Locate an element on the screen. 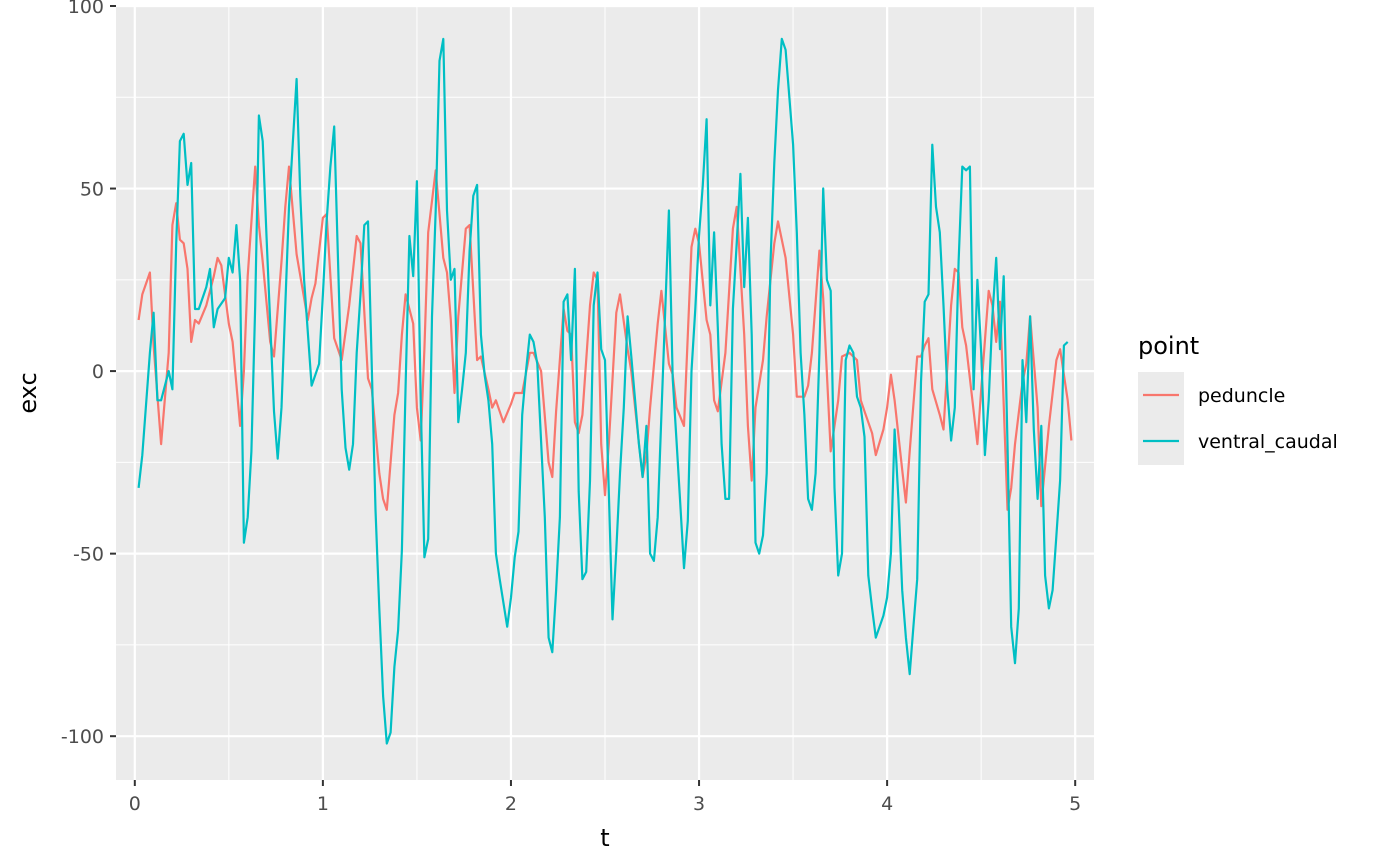  legend-label-ventral-caudal: ventral_caudal is located at coordinates (1268, 442).